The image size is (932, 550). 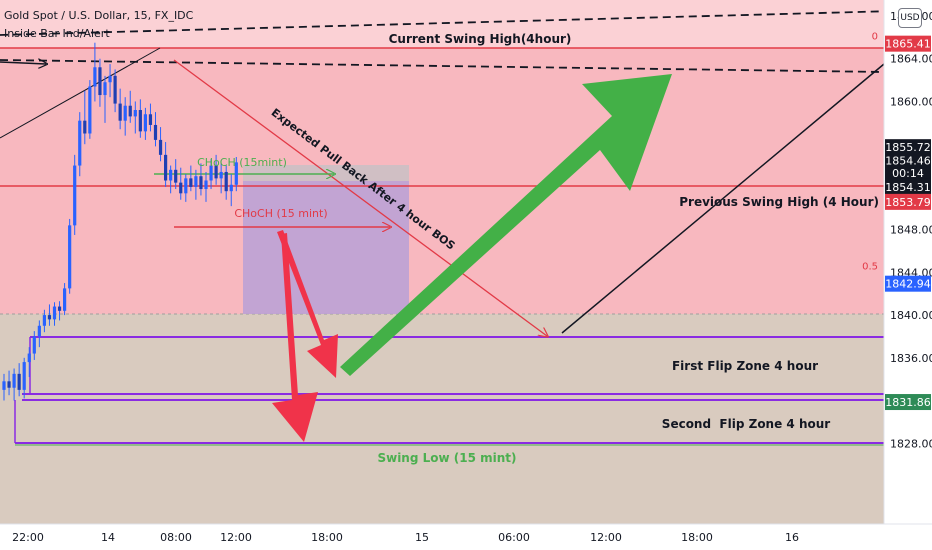 I want to click on price-tag-label: 1831.86, so click(x=908, y=402).